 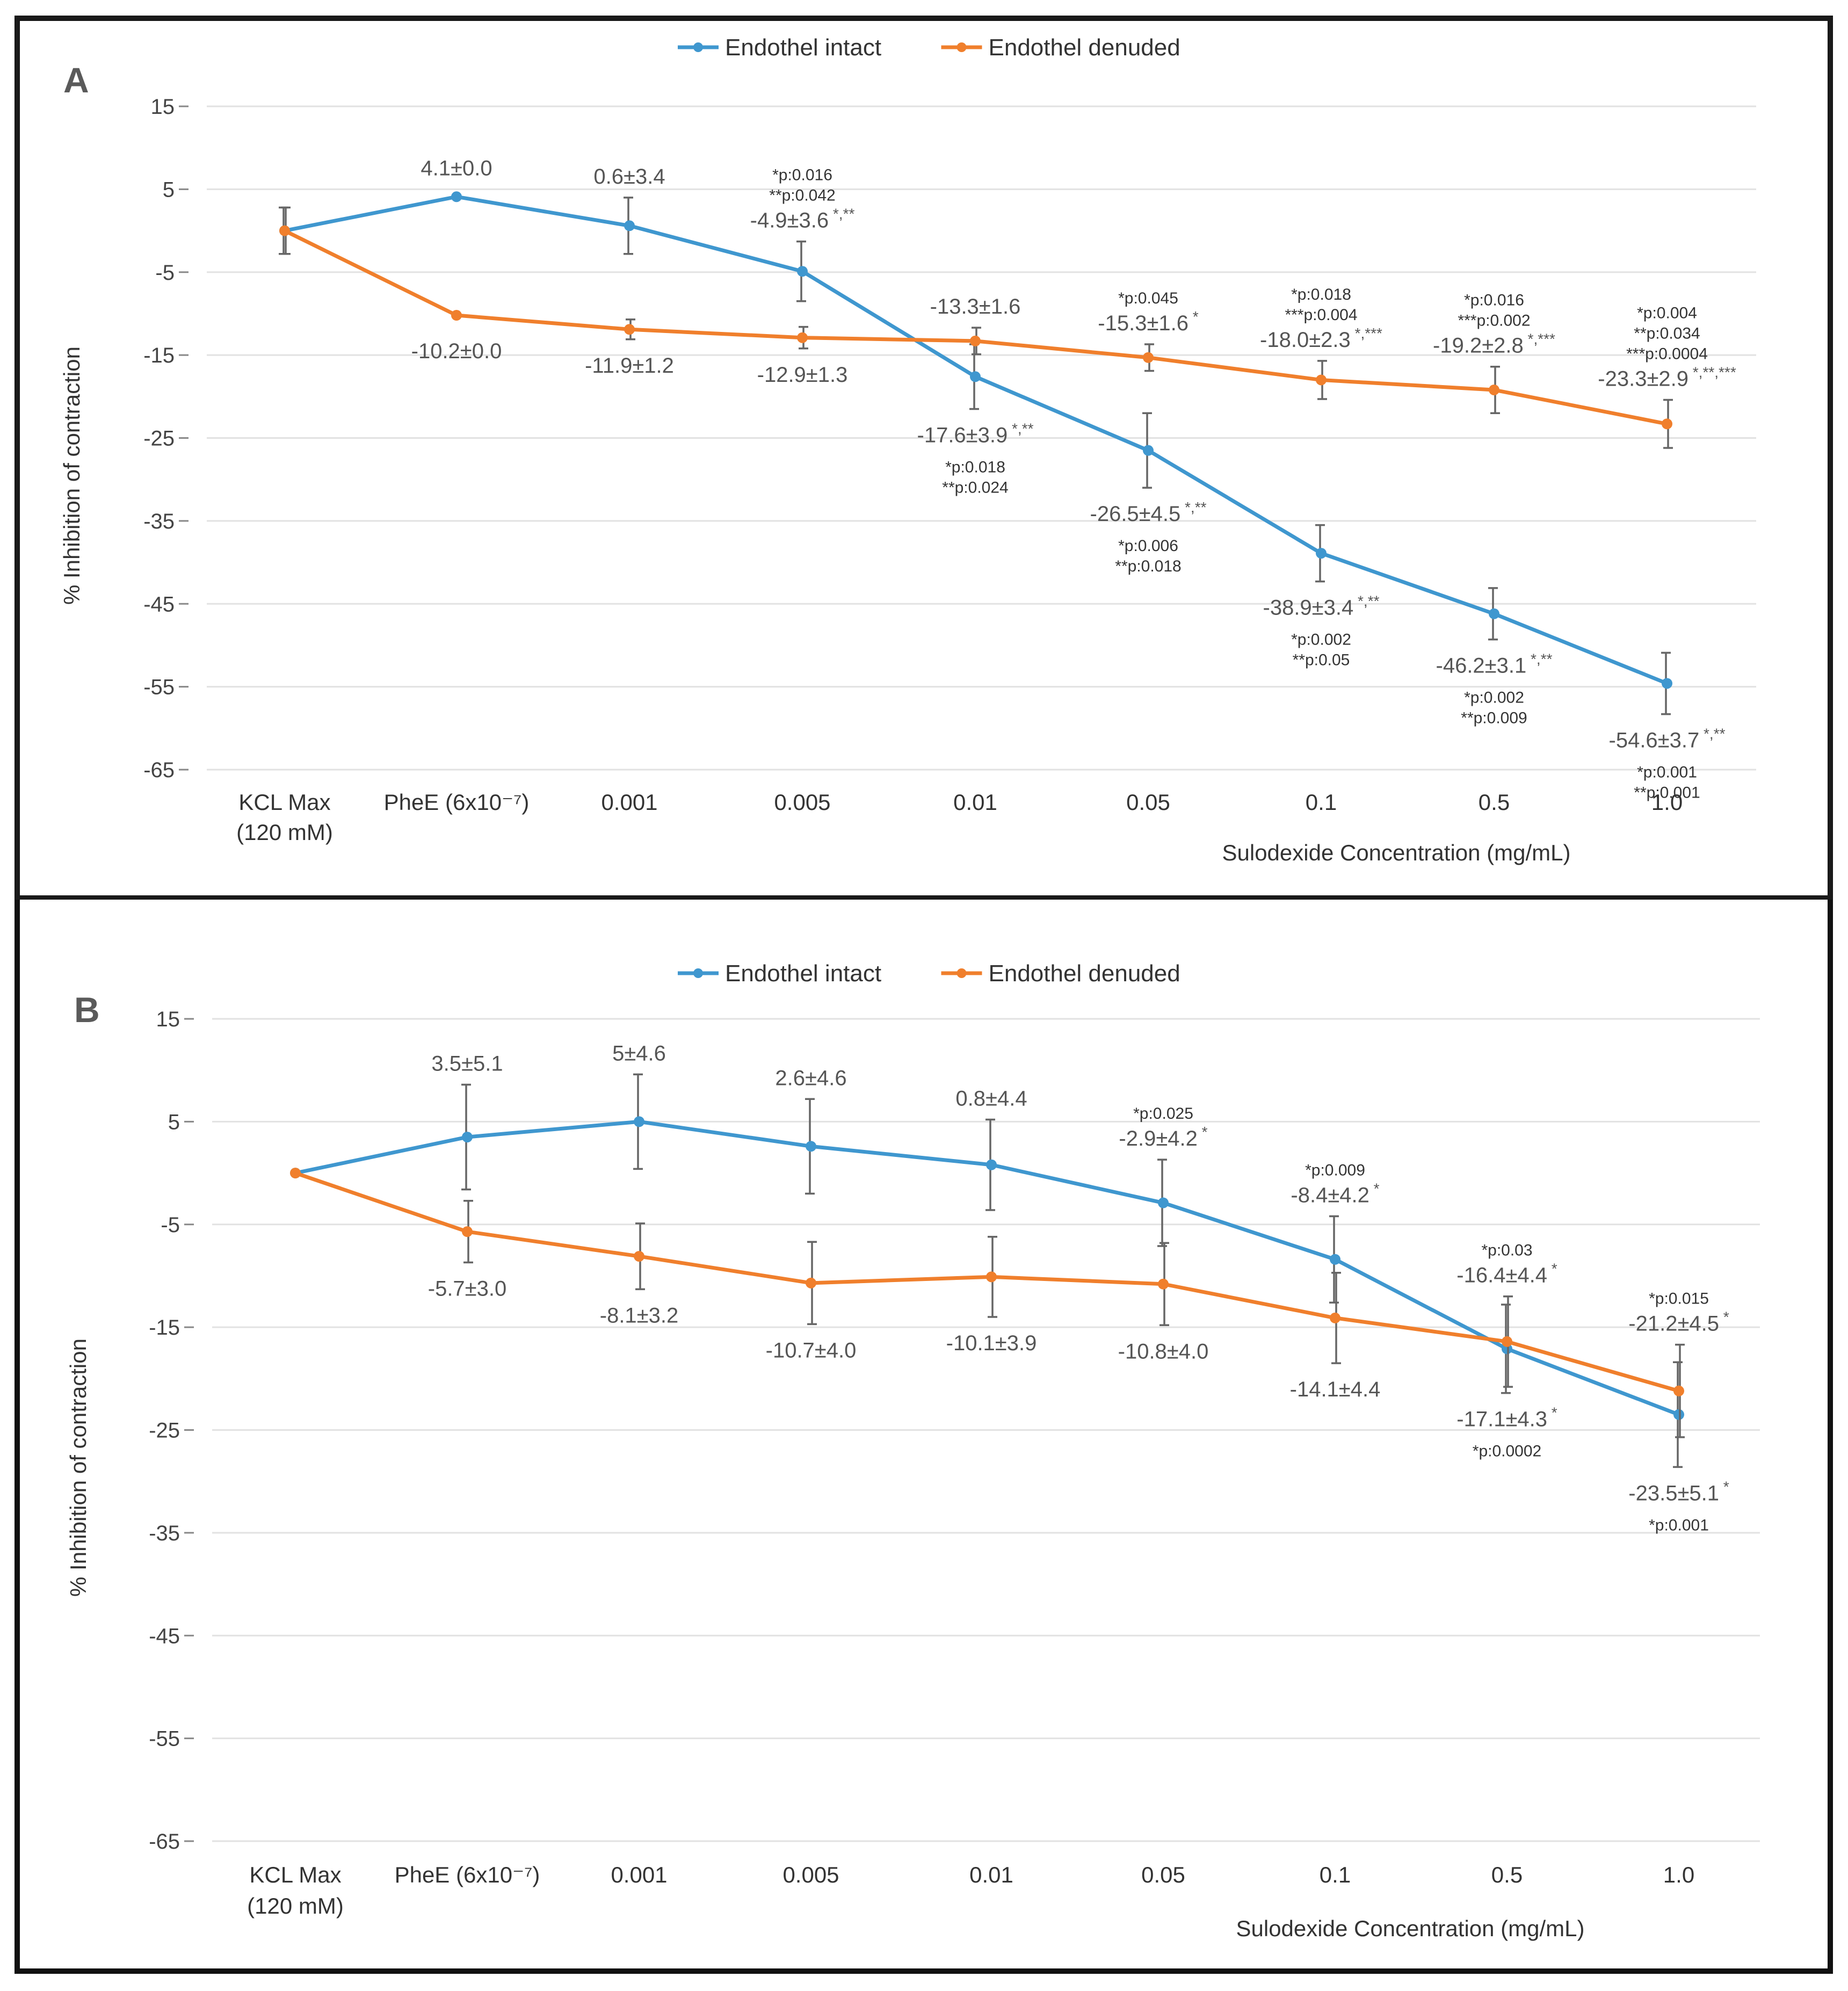 I want to click on x-tick-label: 0.1, so click(x=1321, y=803).